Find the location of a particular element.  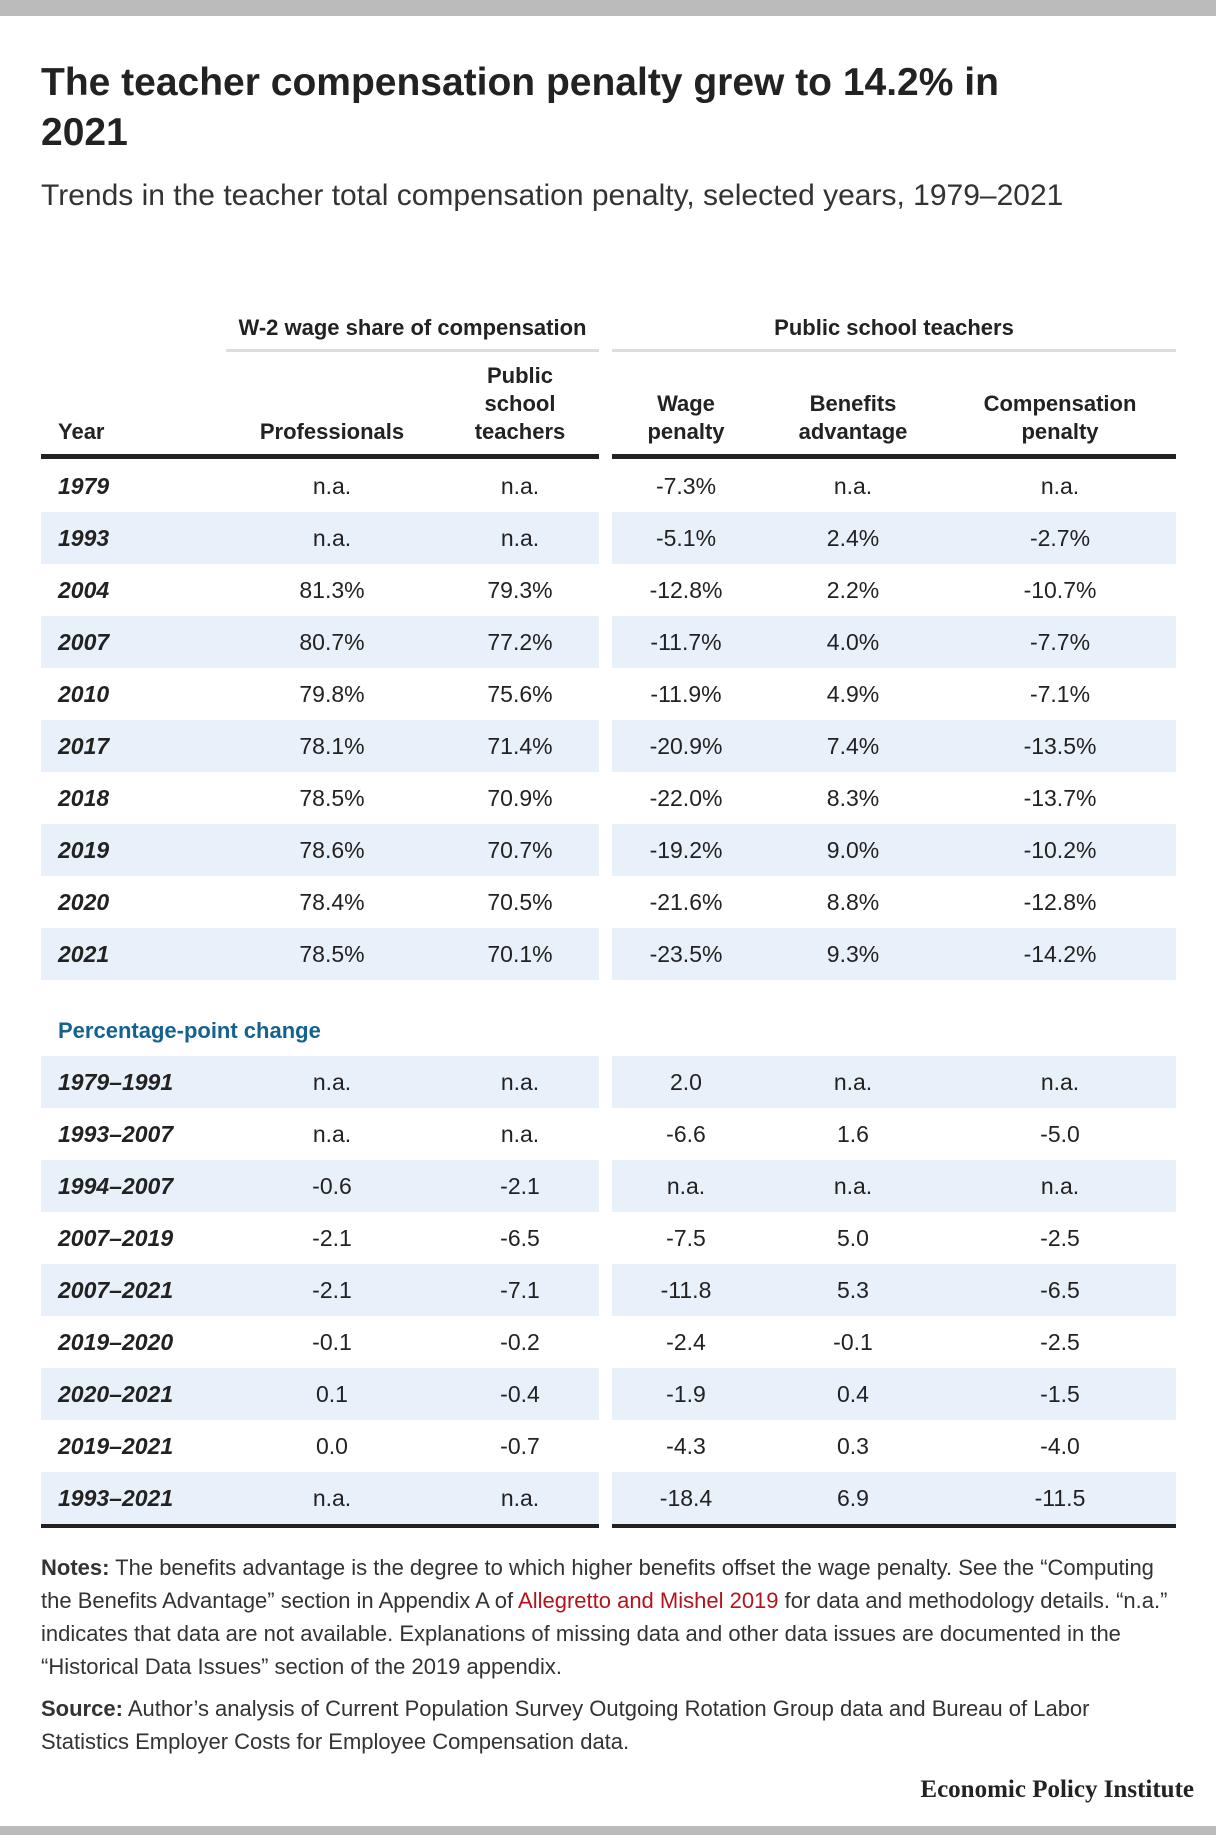

table-cell: -14.2% is located at coordinates (1060, 953).